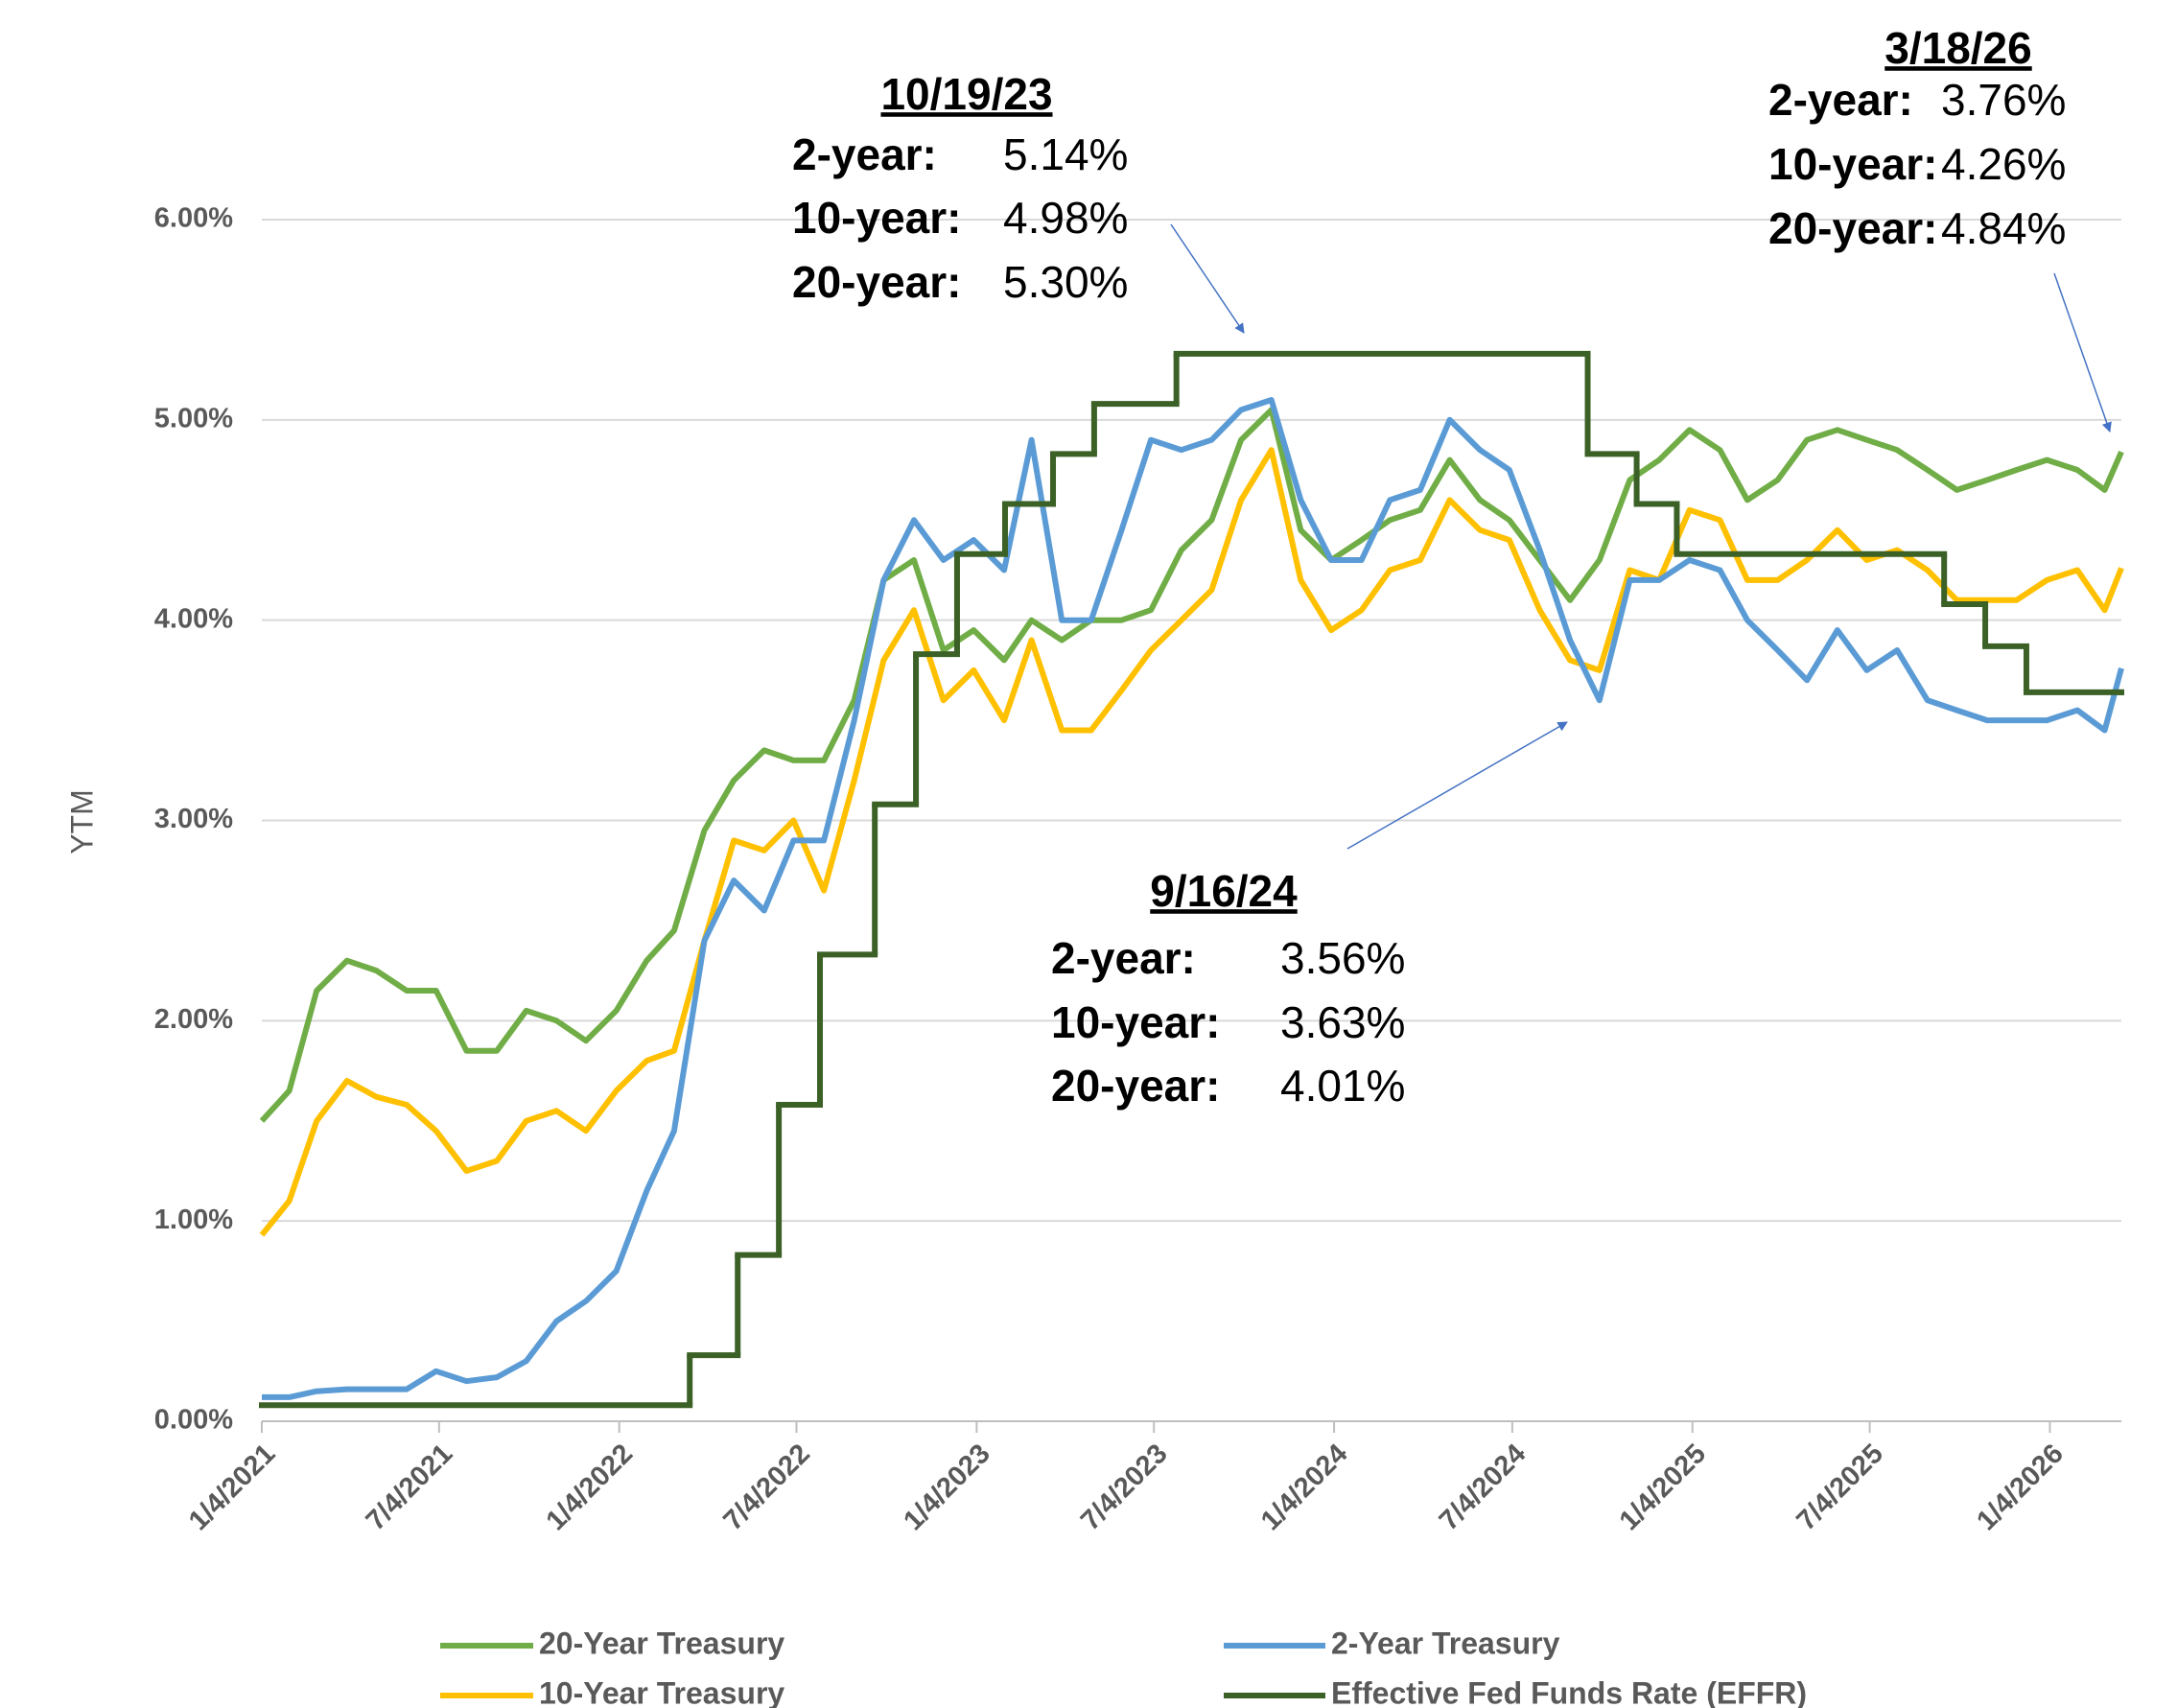 The width and height of the screenshot is (2177, 1708). What do you see at coordinates (1957, 48) in the screenshot?
I see `annotation-title: 3/18/26` at bounding box center [1957, 48].